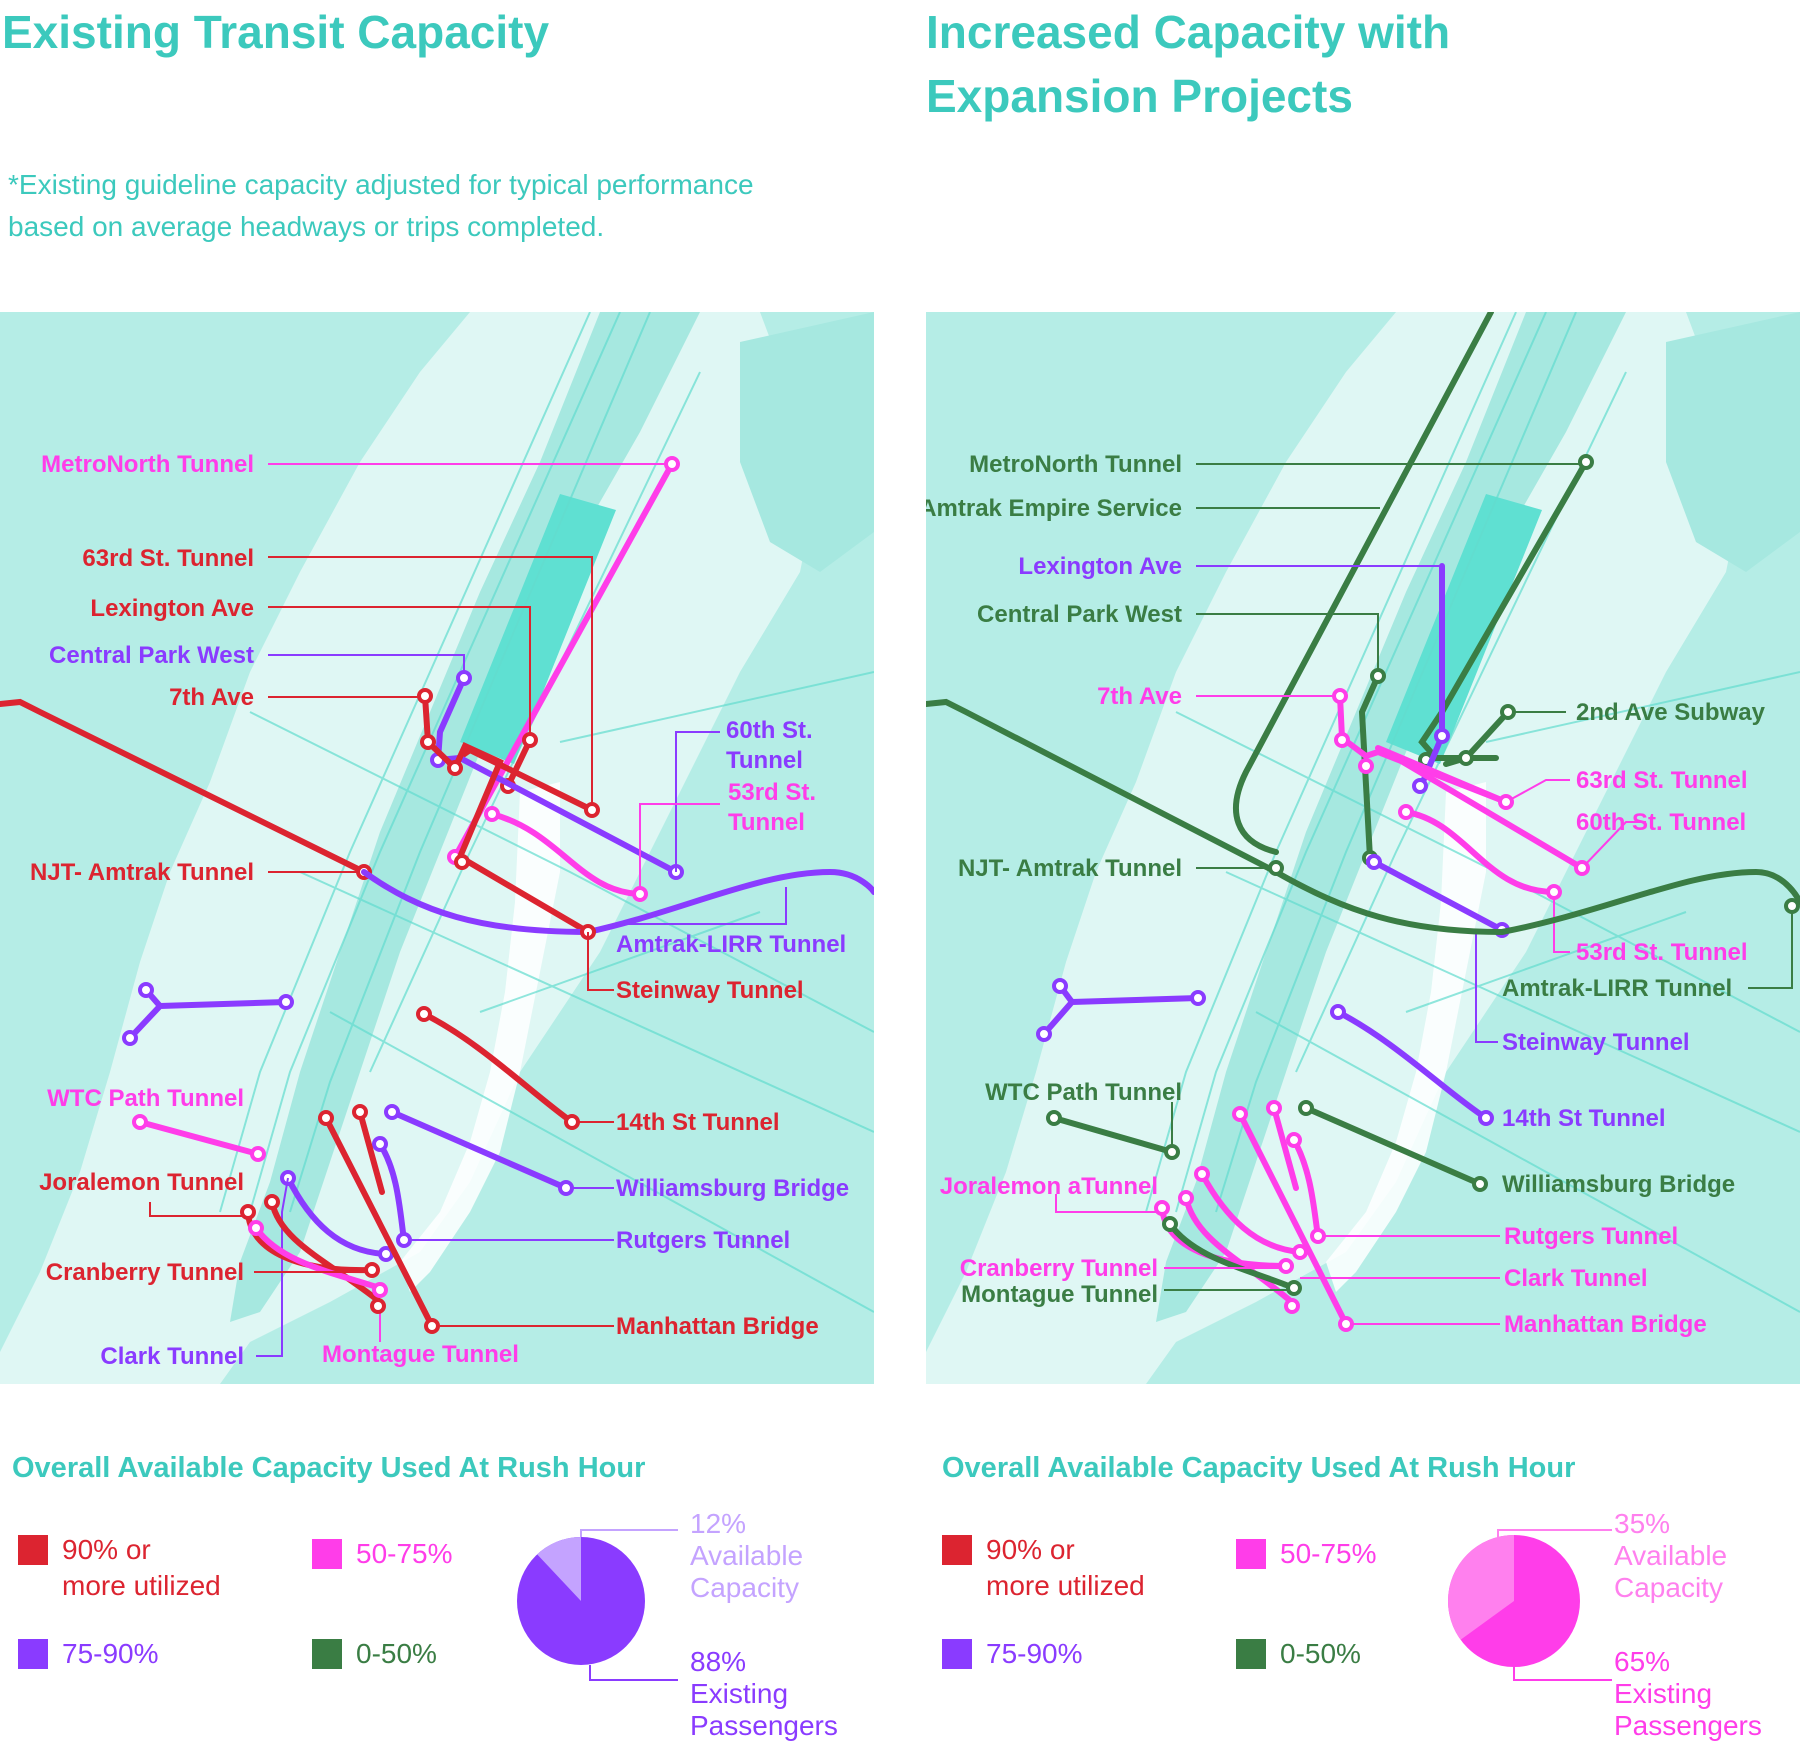  Describe the element at coordinates (1508, 712) in the screenshot. I see `second-ave-station` at that location.